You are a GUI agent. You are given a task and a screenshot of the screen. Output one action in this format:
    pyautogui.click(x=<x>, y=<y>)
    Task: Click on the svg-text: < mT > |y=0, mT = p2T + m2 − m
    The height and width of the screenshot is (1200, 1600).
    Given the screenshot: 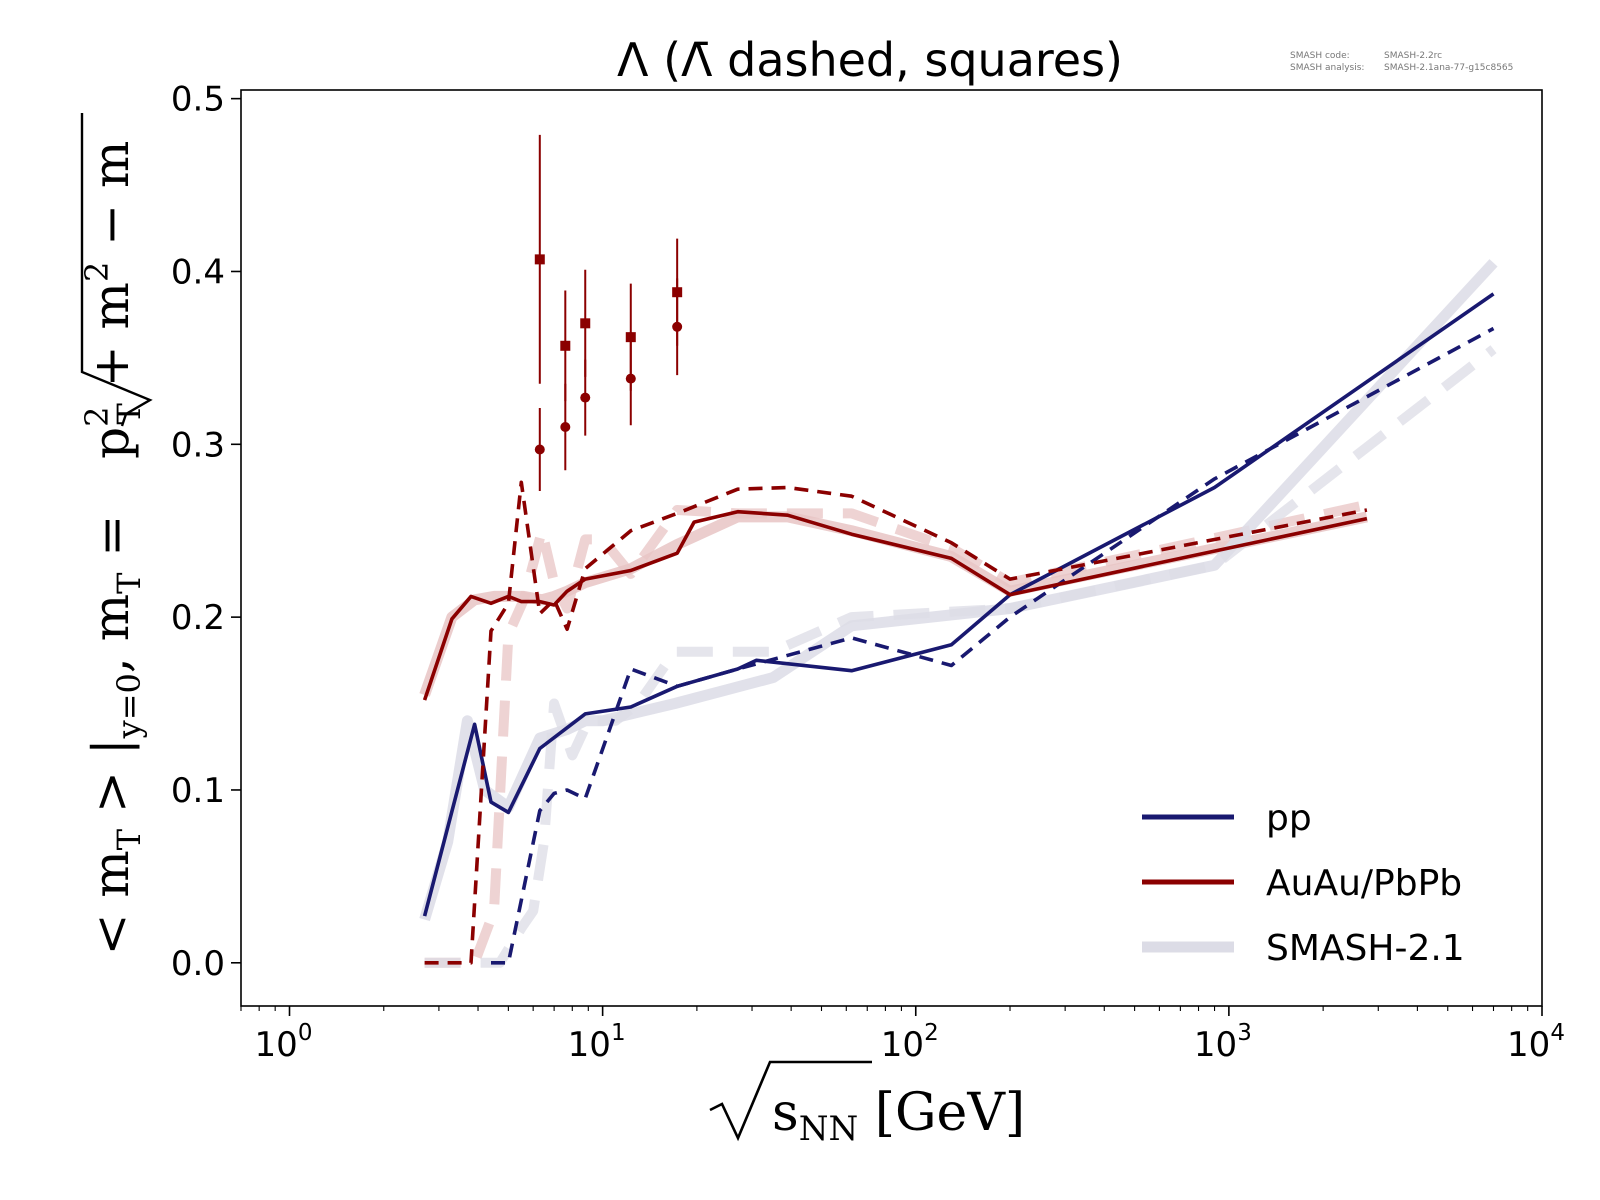 What is the action you would take?
    pyautogui.click(x=113, y=548)
    